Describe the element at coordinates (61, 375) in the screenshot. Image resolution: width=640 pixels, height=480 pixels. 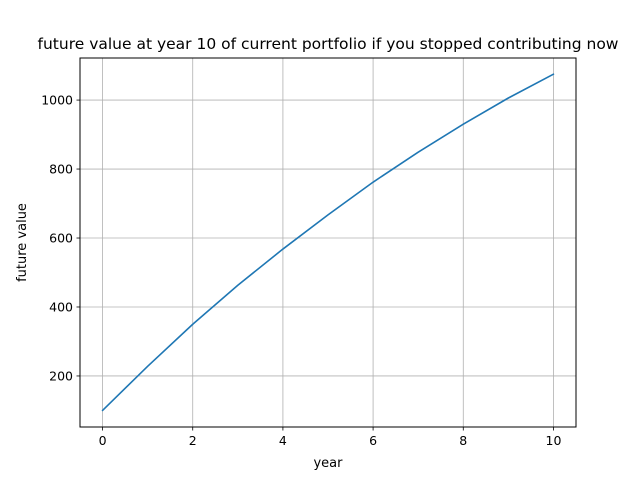
I see `y-tick-label: 200` at that location.